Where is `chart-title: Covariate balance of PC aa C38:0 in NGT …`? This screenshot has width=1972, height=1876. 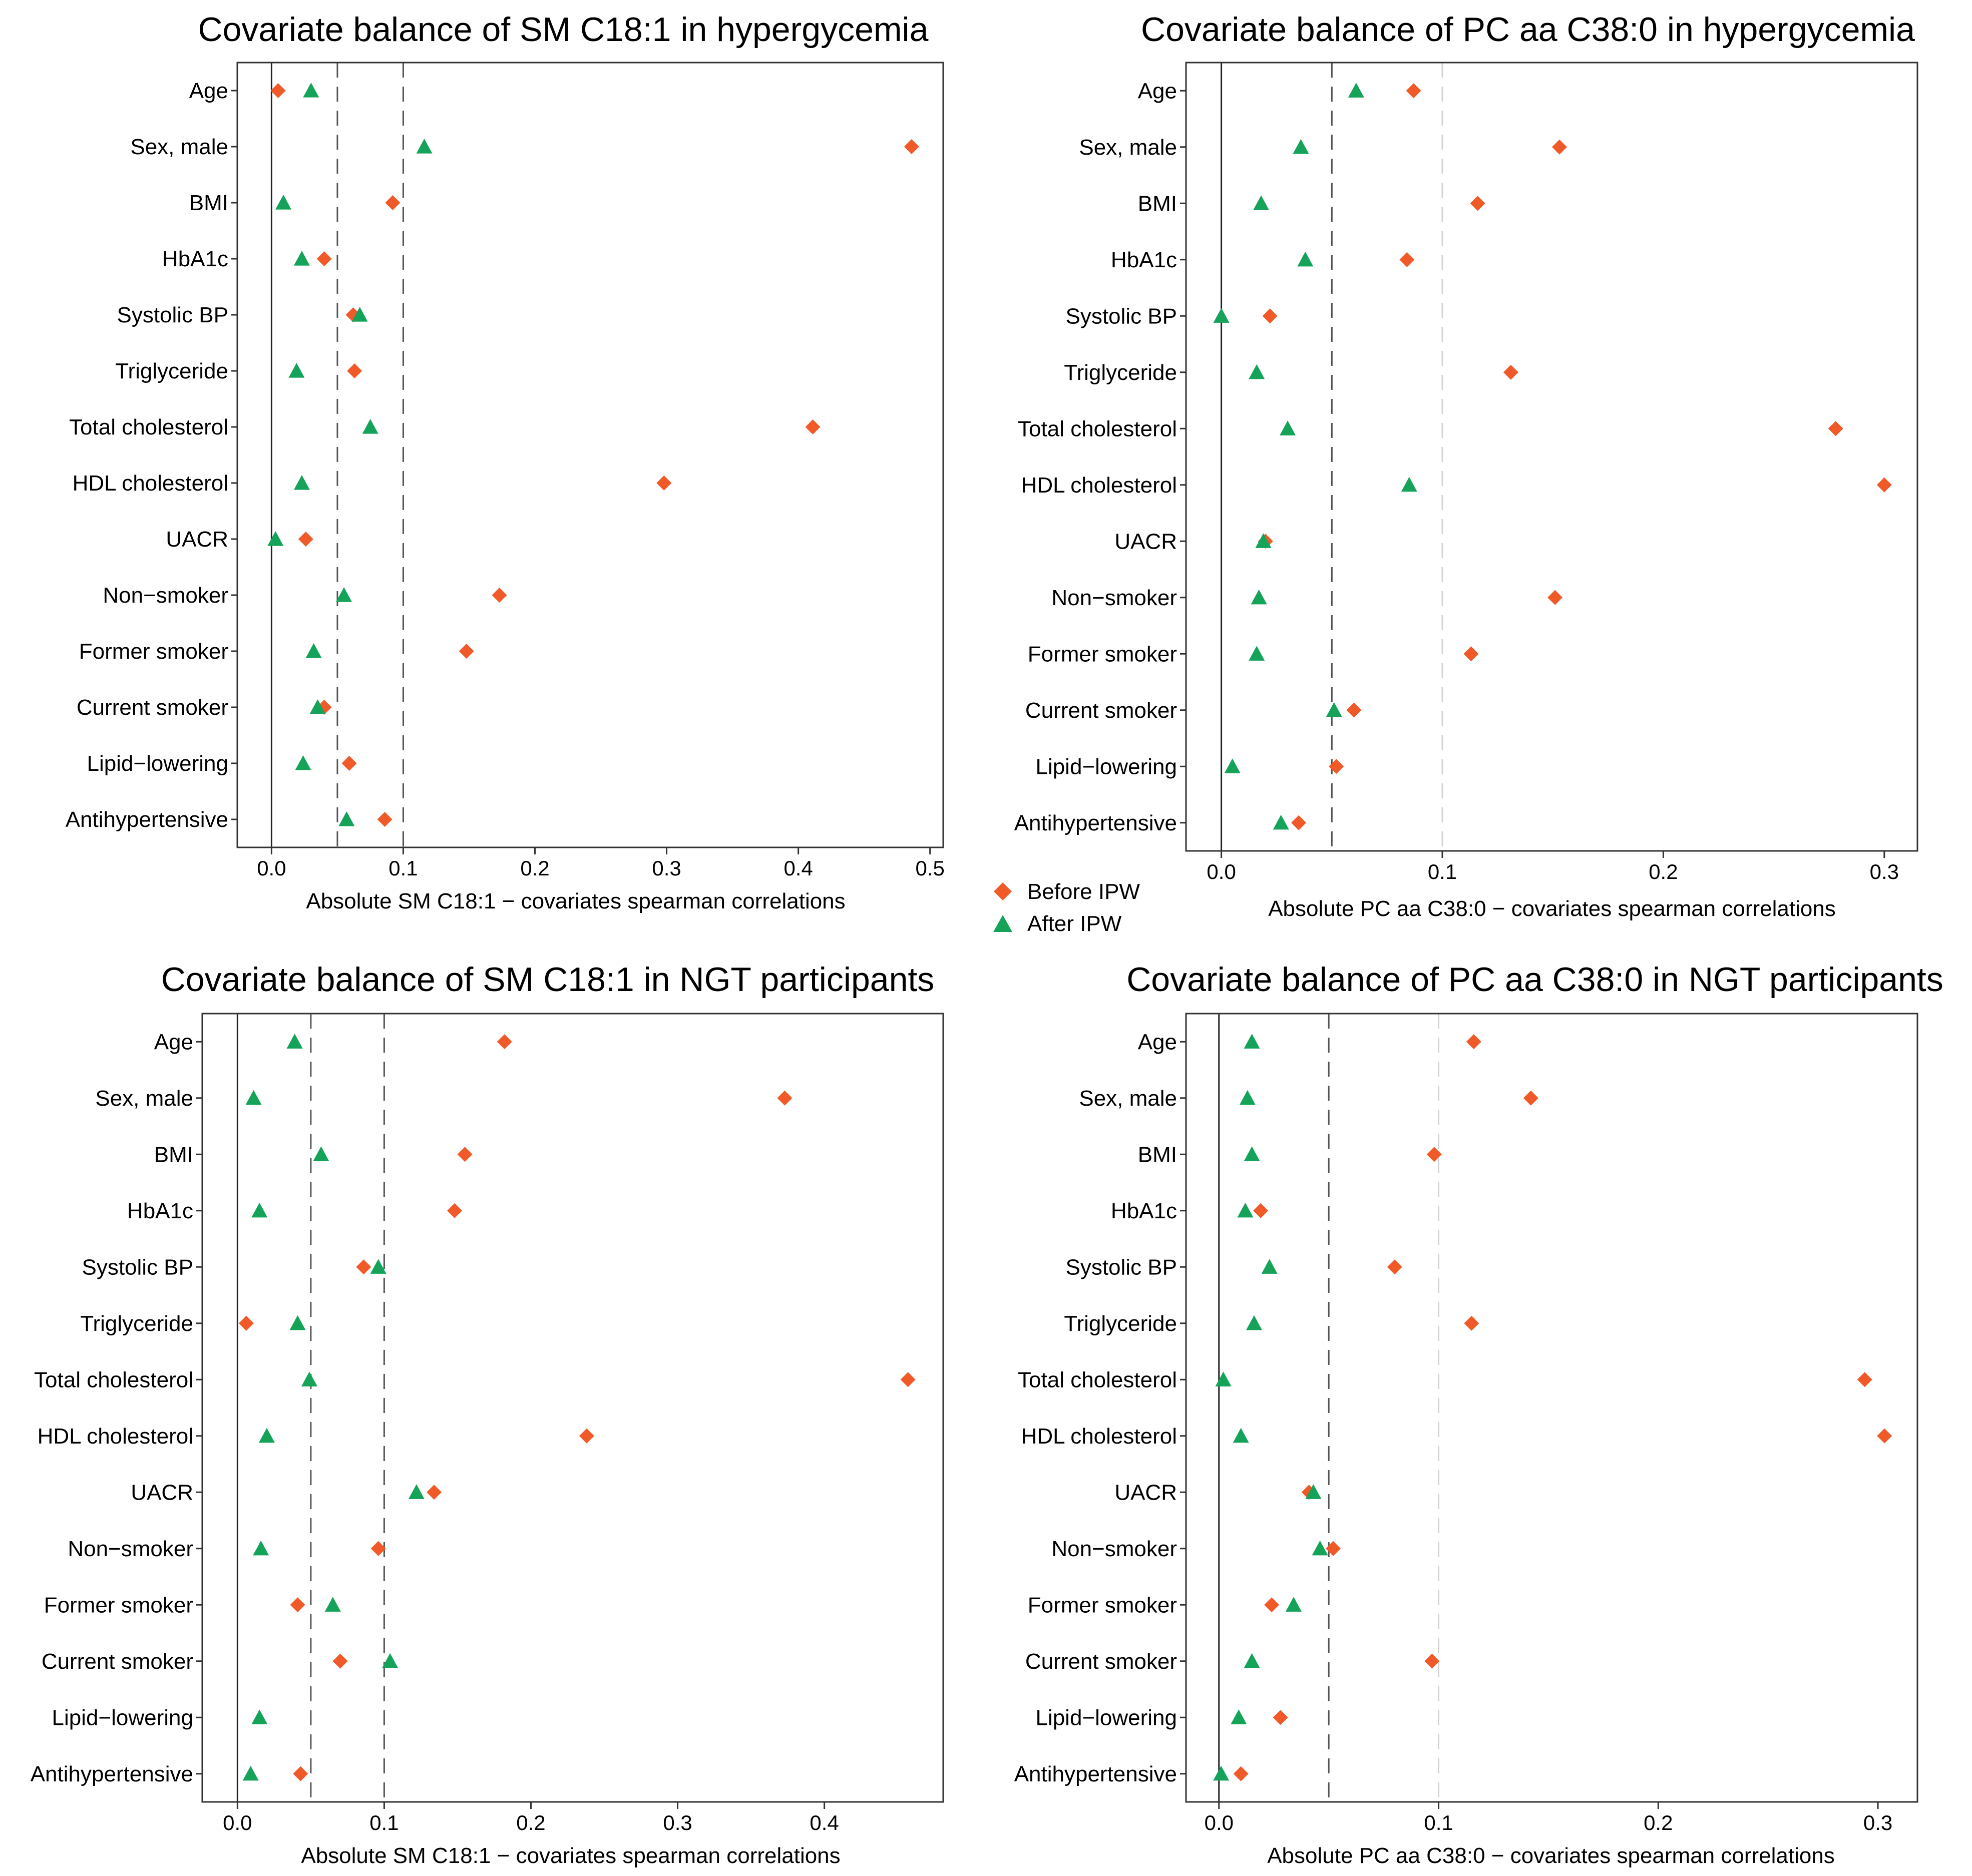
chart-title: Covariate balance of PC aa C38:0 in NGT … is located at coordinates (1535, 980).